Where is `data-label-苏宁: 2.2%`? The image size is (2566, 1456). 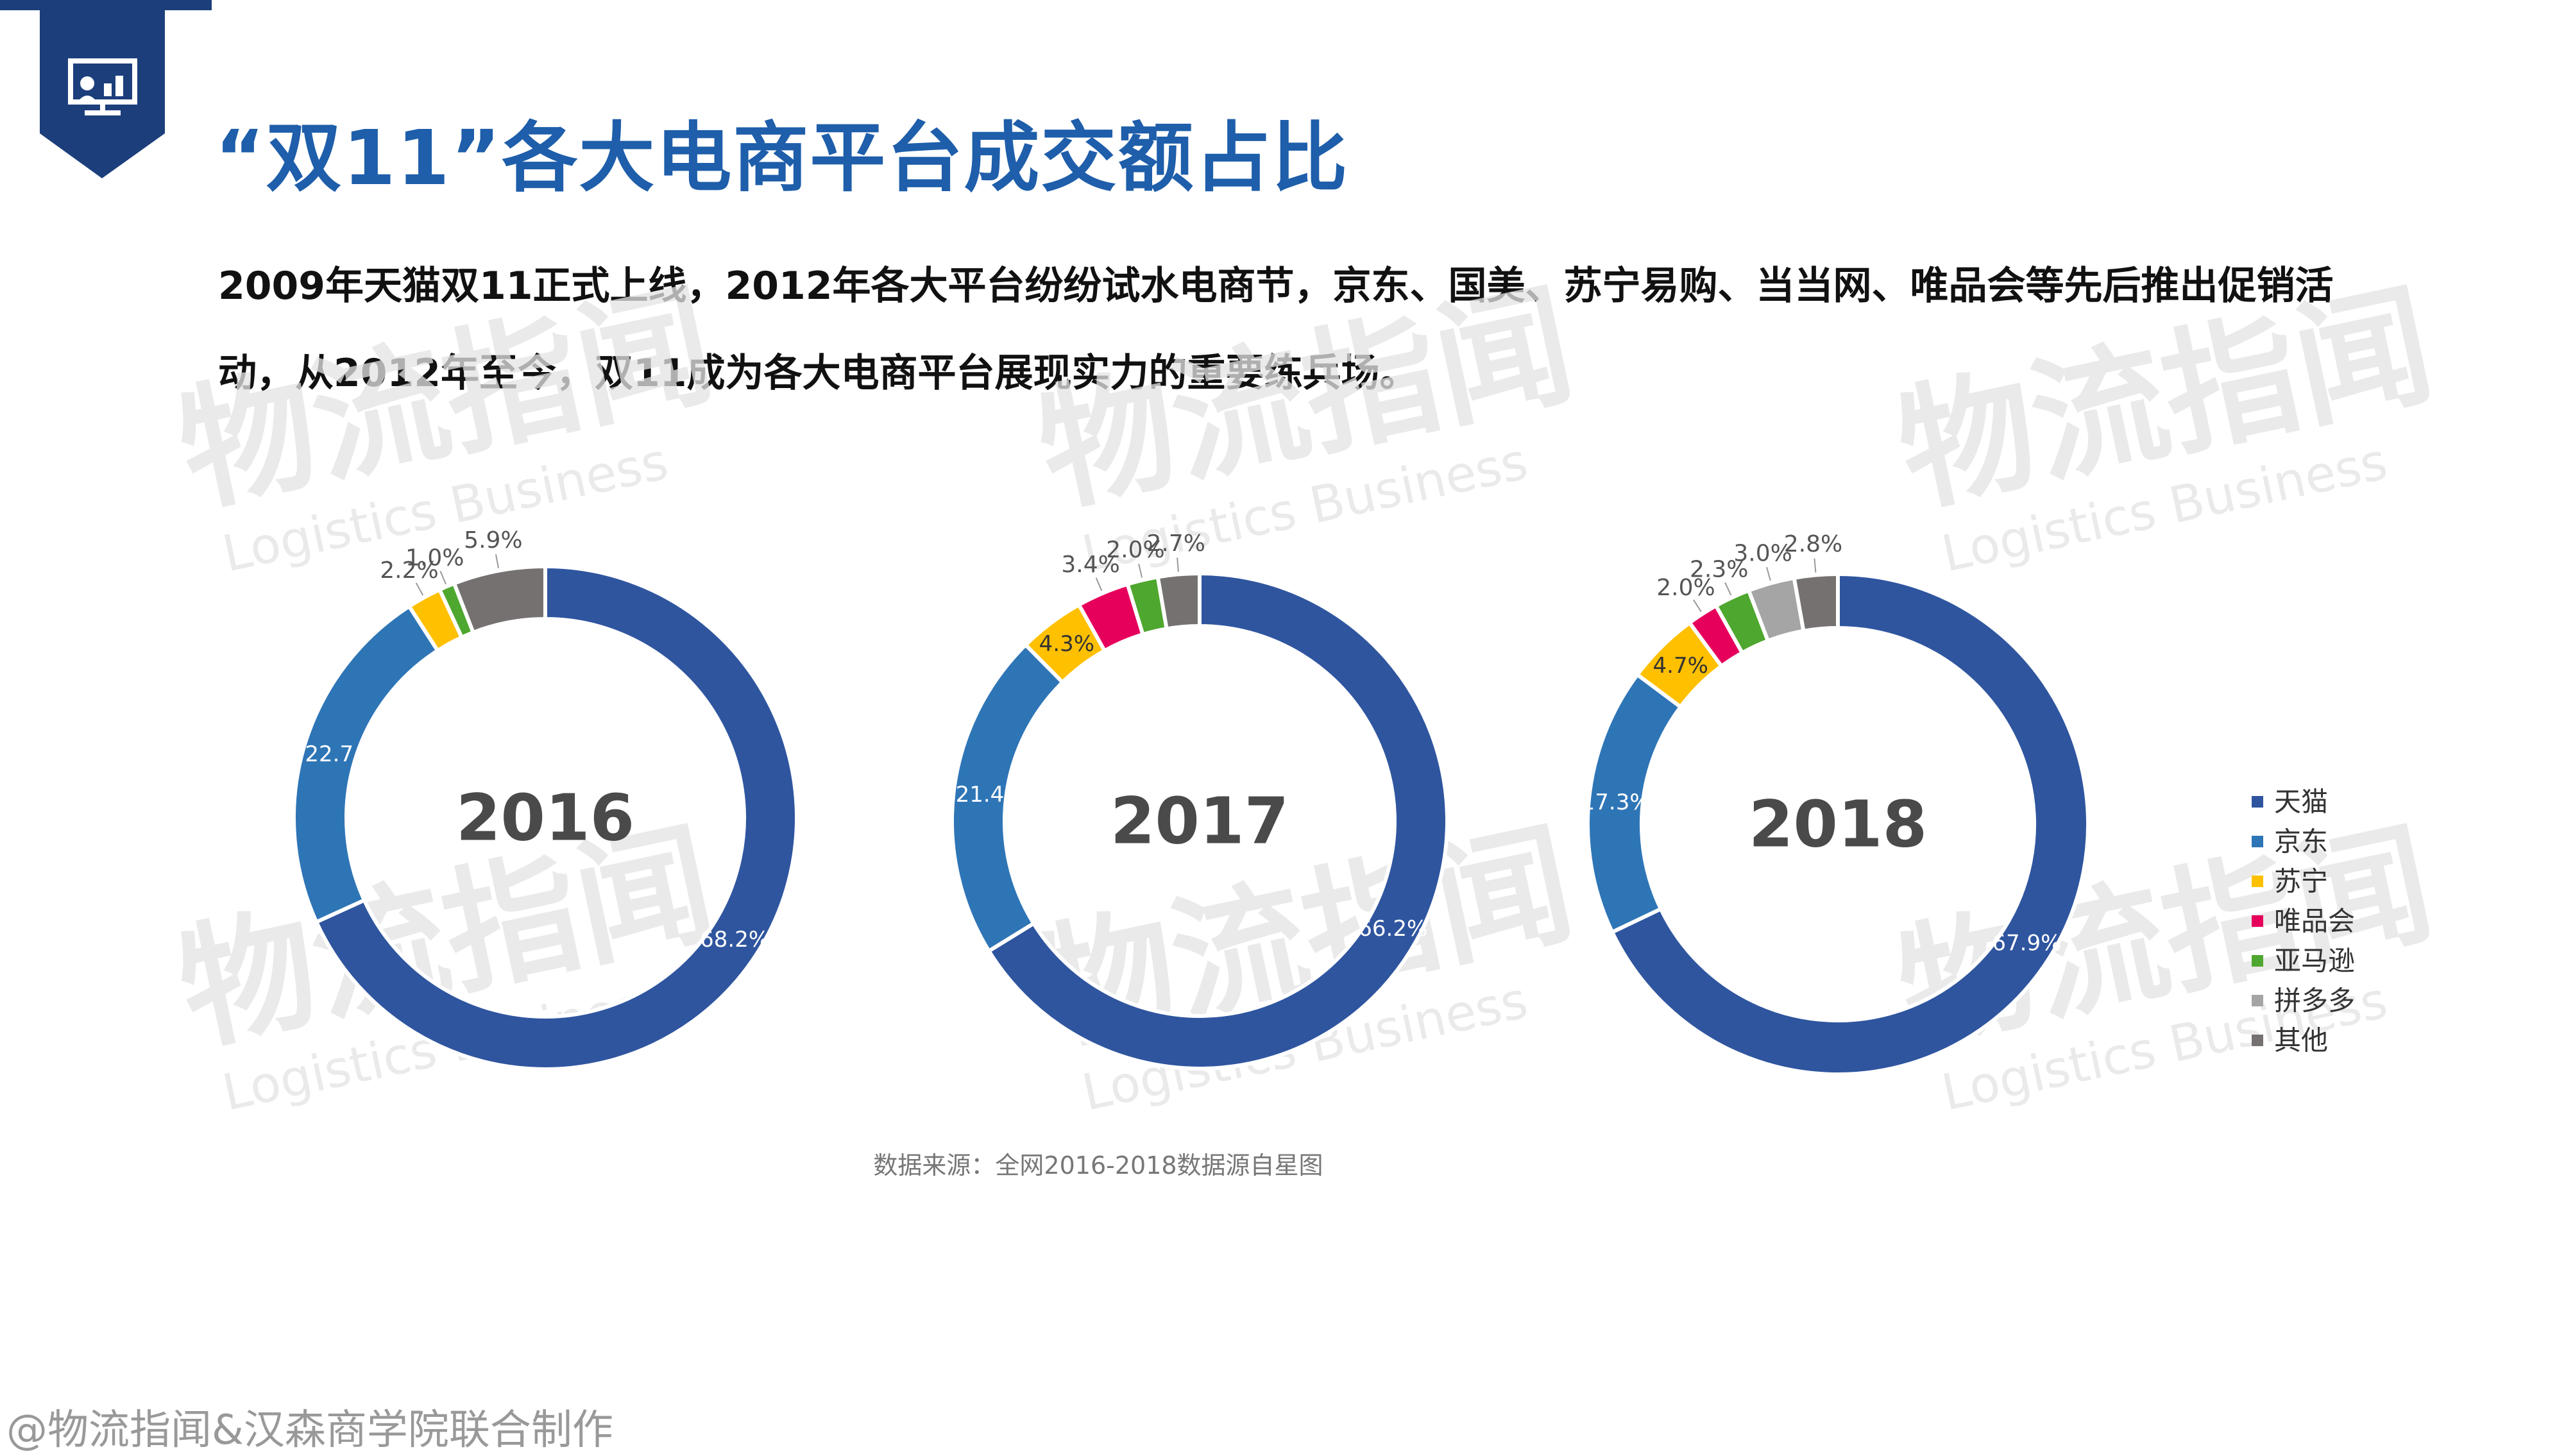 data-label-苏宁: 2.2% is located at coordinates (409, 570).